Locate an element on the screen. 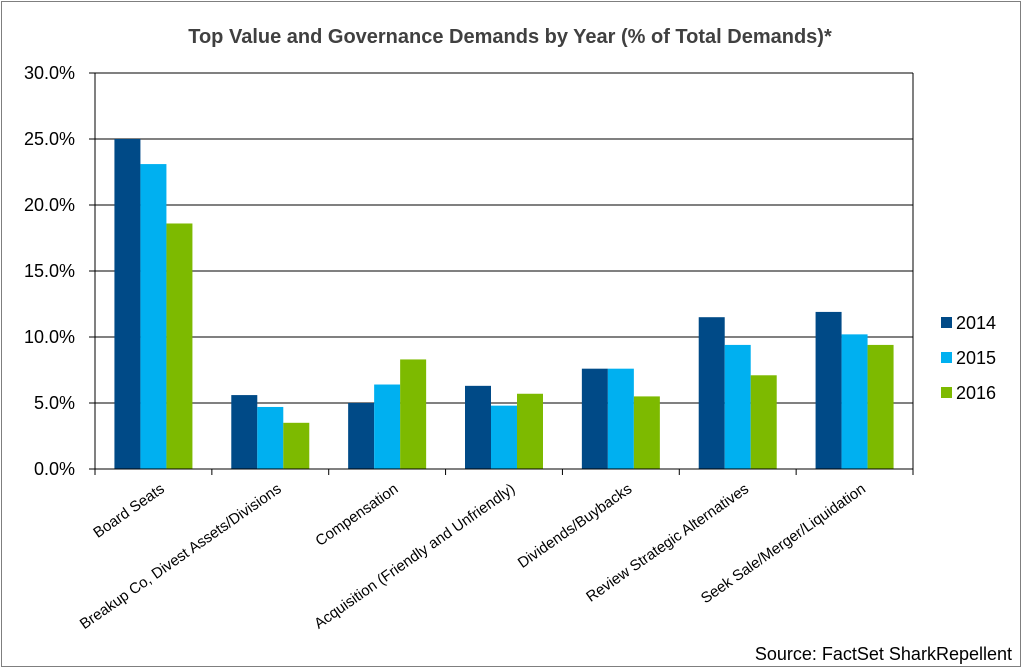 The width and height of the screenshot is (1024, 670). category-label: Breakup Co, Divest Assets/Divisions is located at coordinates (181, 556).